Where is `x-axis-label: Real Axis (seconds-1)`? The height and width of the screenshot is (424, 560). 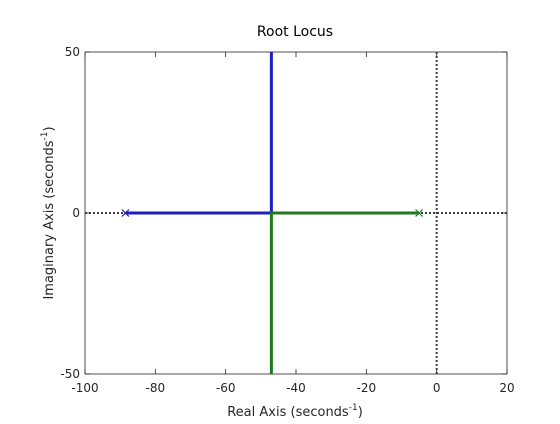
x-axis-label: Real Axis (seconds-1) is located at coordinates (295, 411).